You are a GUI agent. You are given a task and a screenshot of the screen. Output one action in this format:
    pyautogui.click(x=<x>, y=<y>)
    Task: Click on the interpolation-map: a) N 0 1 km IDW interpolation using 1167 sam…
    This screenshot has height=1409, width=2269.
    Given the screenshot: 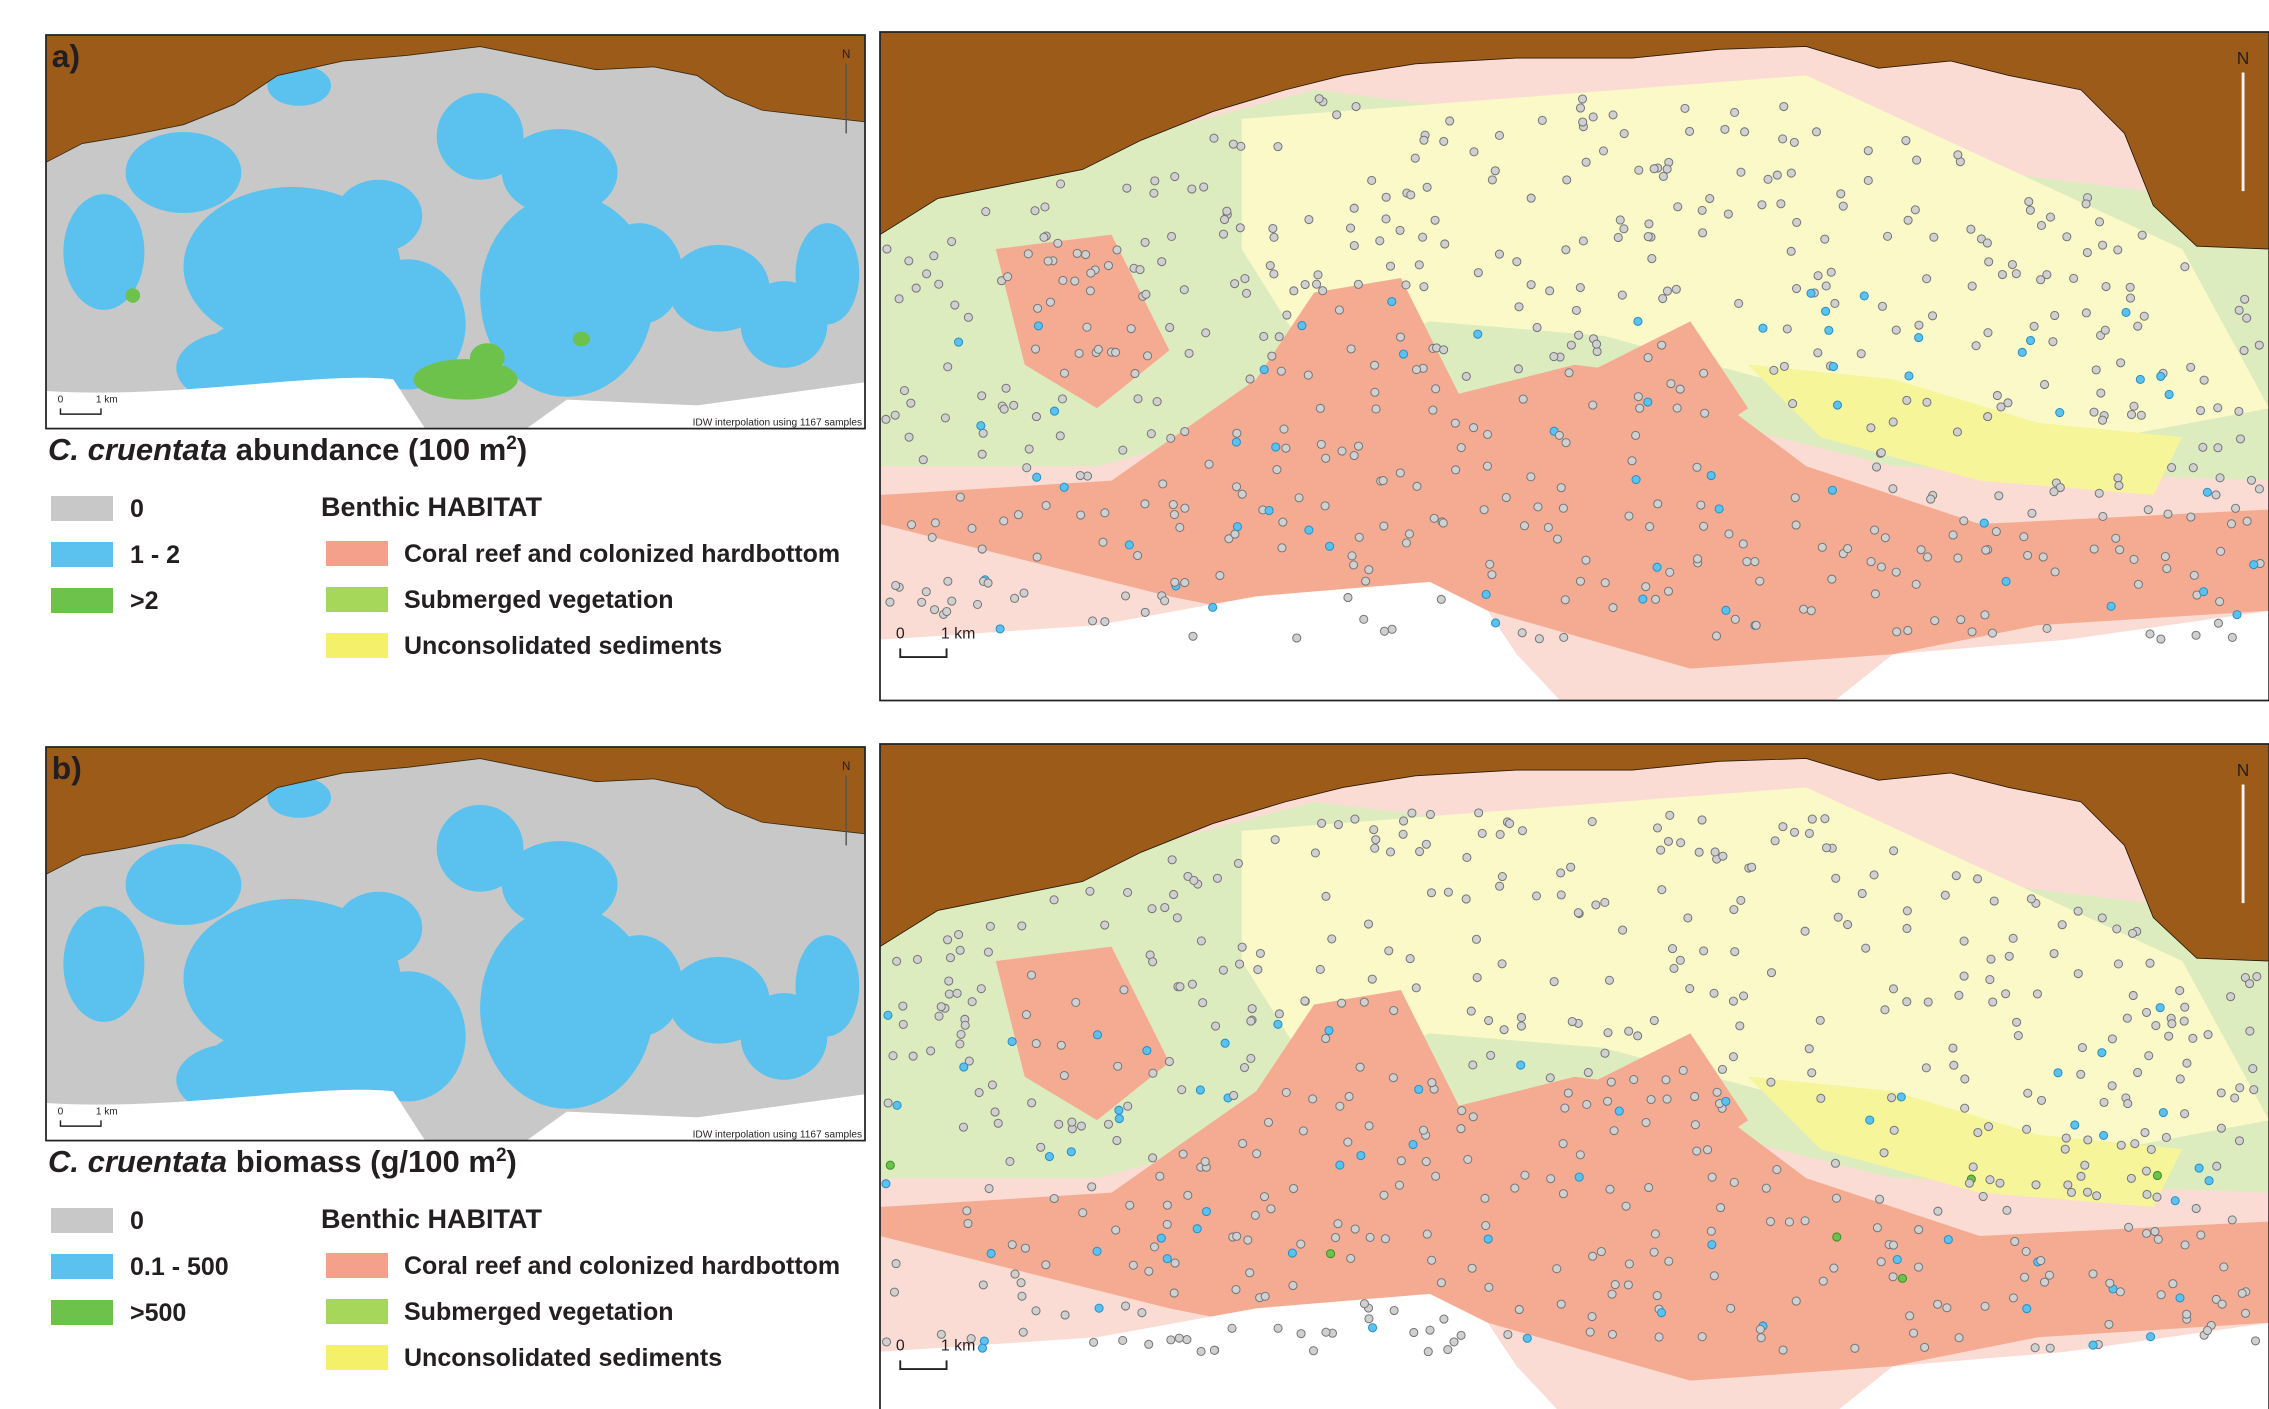 What is the action you would take?
    pyautogui.click(x=455, y=232)
    